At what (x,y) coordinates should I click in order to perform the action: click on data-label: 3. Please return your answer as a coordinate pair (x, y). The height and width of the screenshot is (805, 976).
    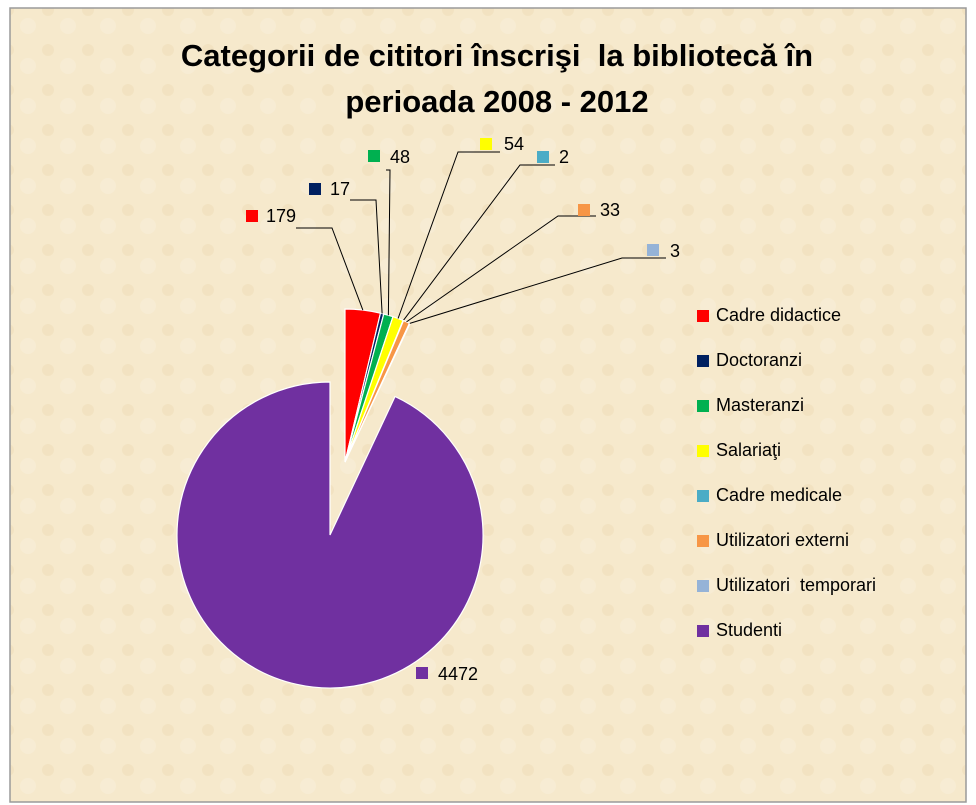
    Looking at the image, I should click on (675, 251).